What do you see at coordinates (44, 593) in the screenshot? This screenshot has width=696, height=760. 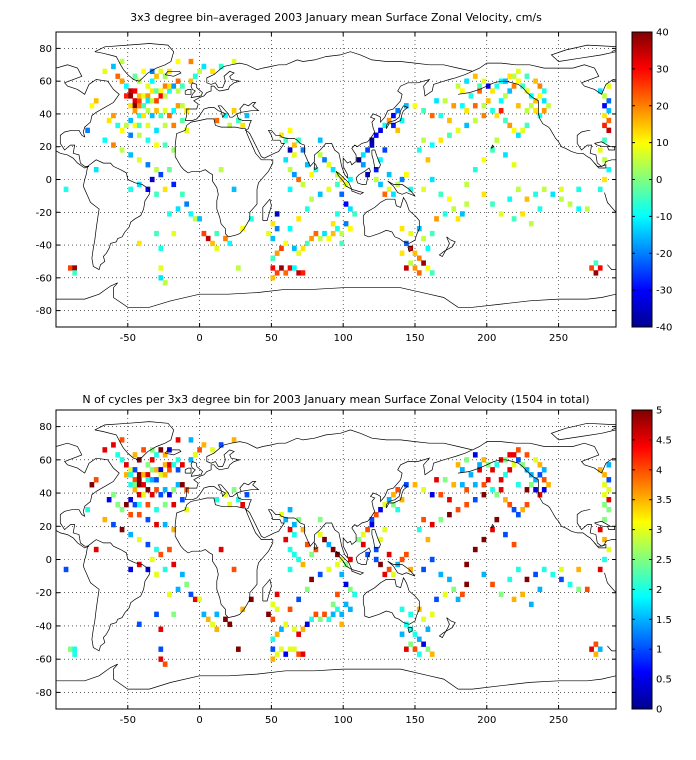 I see `y-tick-label: -20` at bounding box center [44, 593].